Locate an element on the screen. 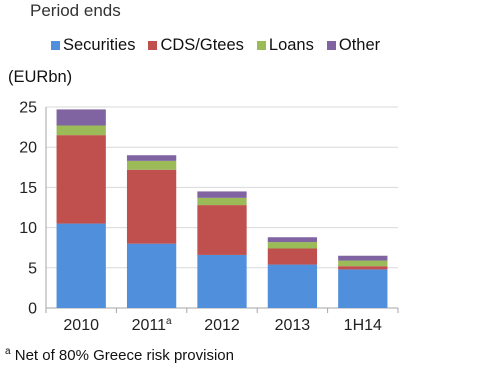 Image resolution: width=492 pixels, height=371 pixels. y-tick-label: 5 is located at coordinates (32, 268).